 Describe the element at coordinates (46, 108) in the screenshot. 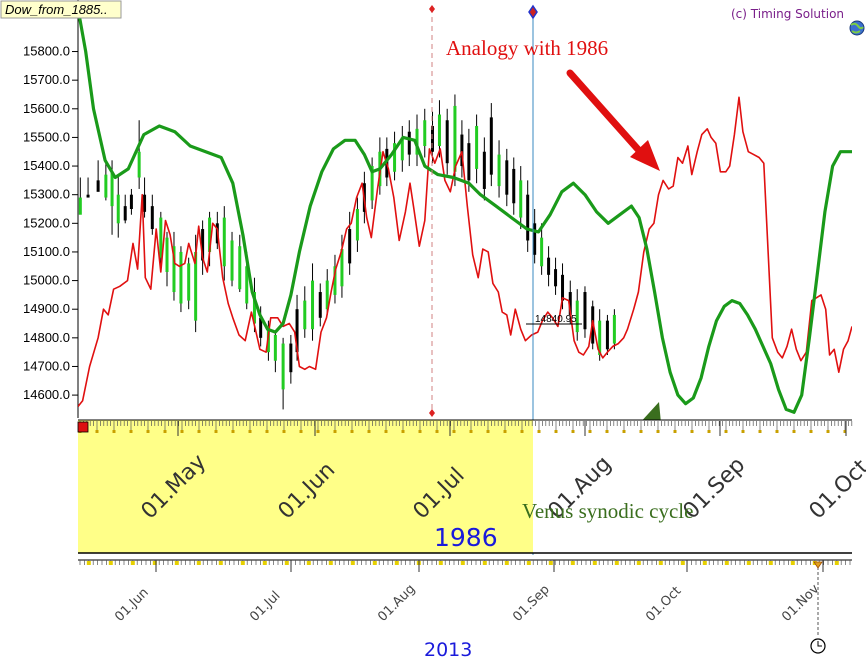

I see `y-tick-label: 15600.0` at that location.